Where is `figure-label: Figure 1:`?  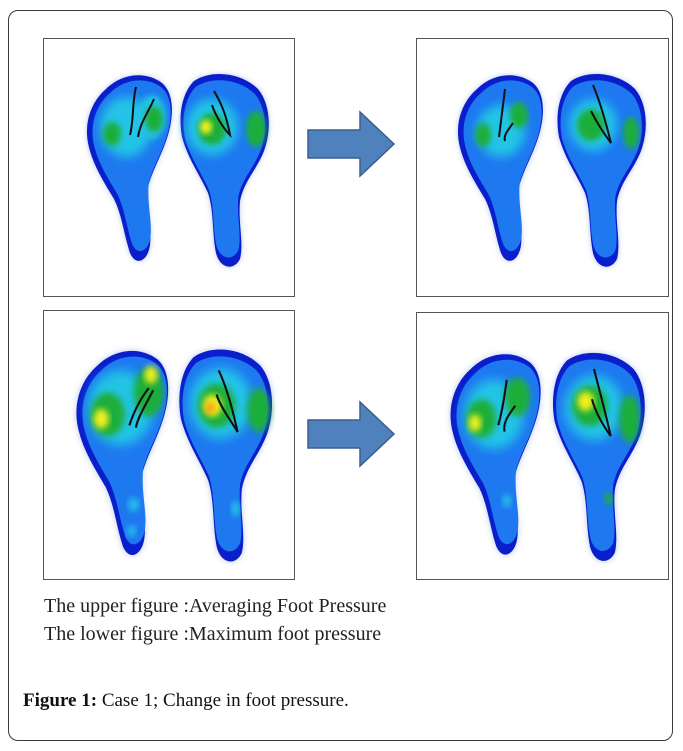 figure-label: Figure 1: is located at coordinates (60, 700).